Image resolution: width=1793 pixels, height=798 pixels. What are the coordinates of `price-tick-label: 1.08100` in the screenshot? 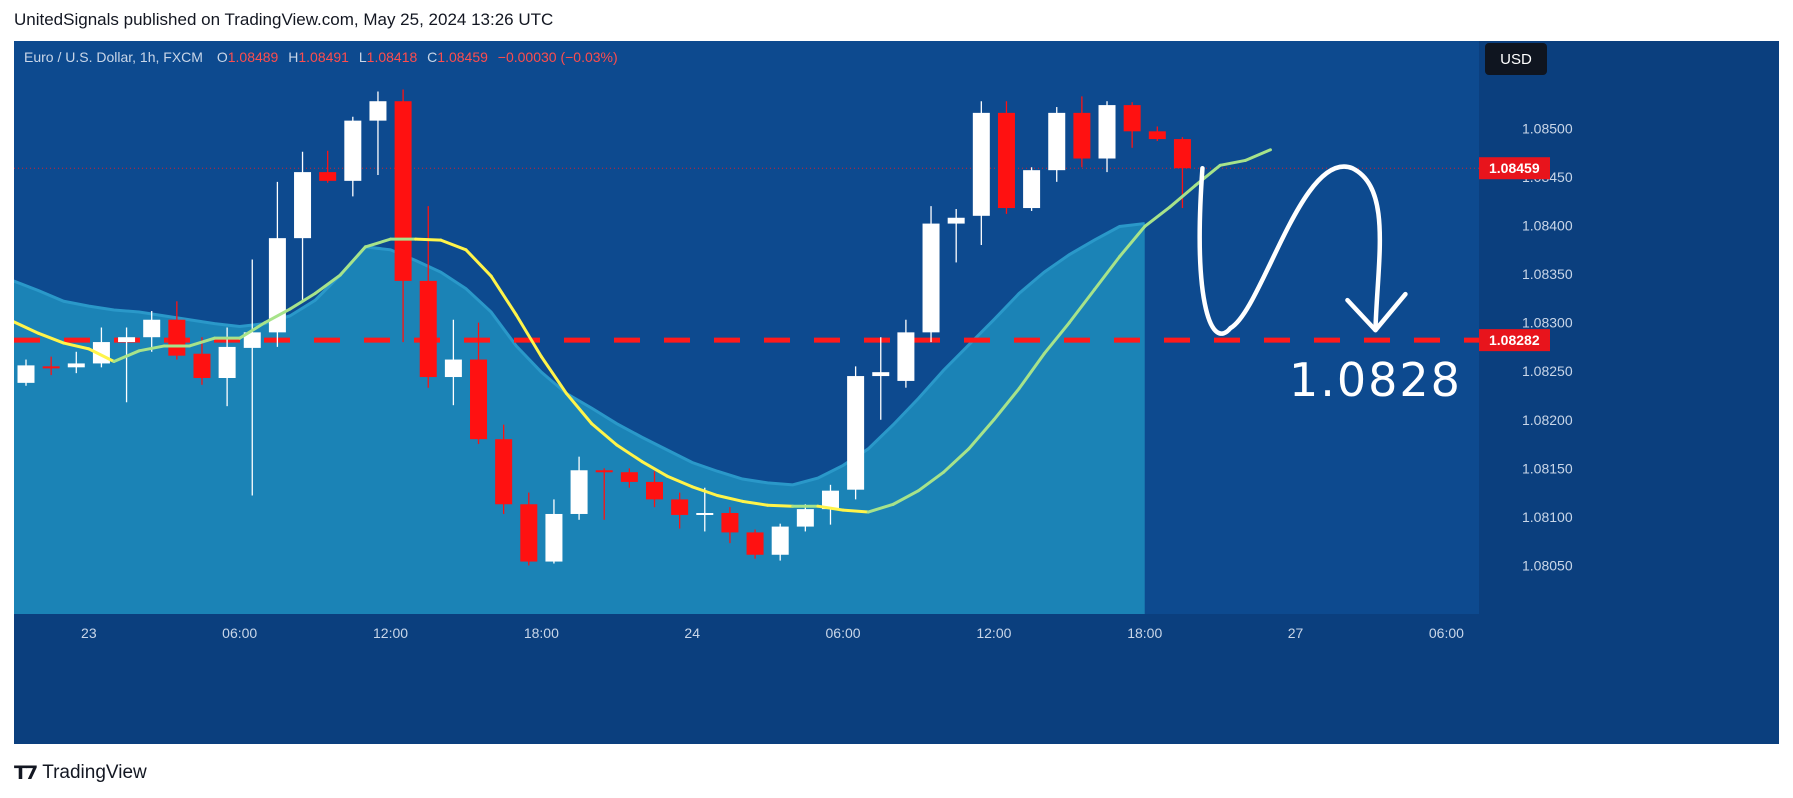 It's located at (1547, 517).